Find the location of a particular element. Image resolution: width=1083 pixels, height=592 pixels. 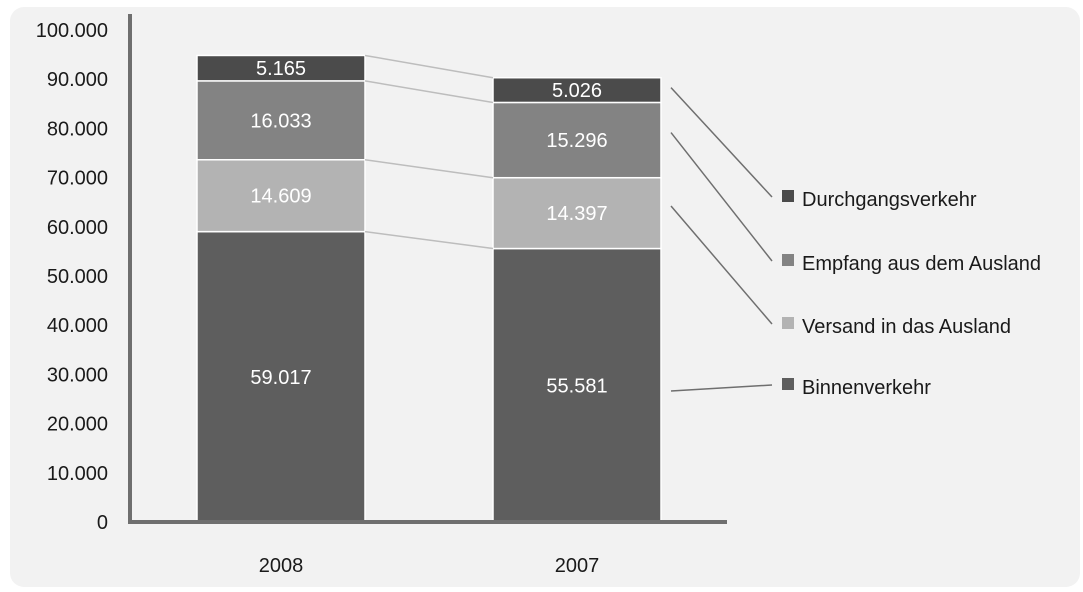

data-label: 14.609 is located at coordinates (280, 197).